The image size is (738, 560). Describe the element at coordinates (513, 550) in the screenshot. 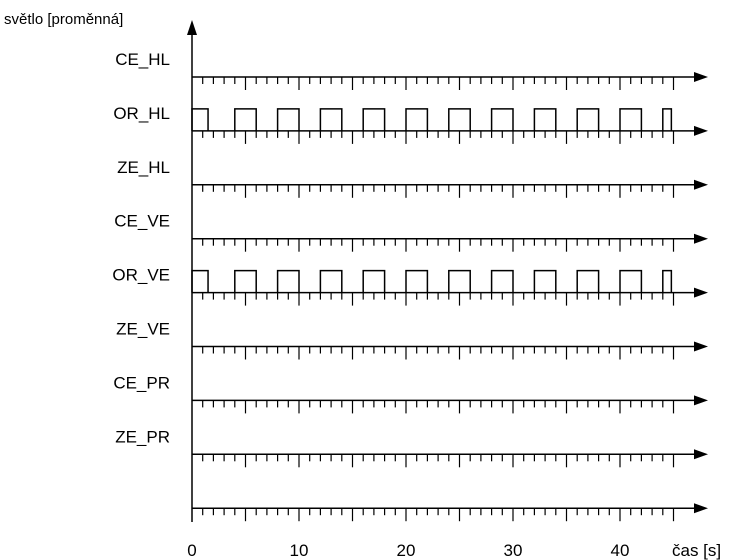

I see `x-tick-label: 30` at that location.